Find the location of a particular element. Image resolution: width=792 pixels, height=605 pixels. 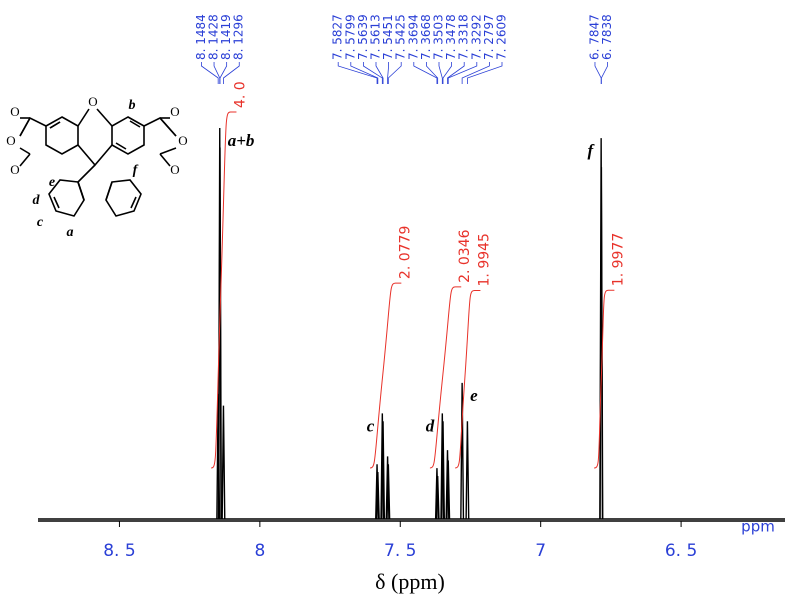

structure: O O O O O O O a b c d e f is located at coordinates (96, 167).